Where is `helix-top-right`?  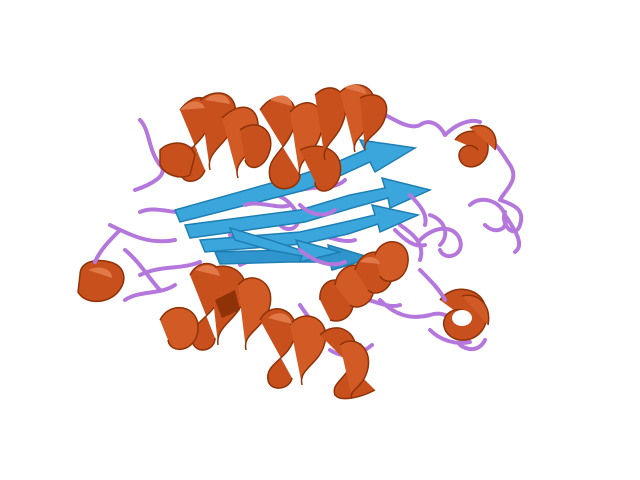
helix-top-right is located at coordinates (351, 122).